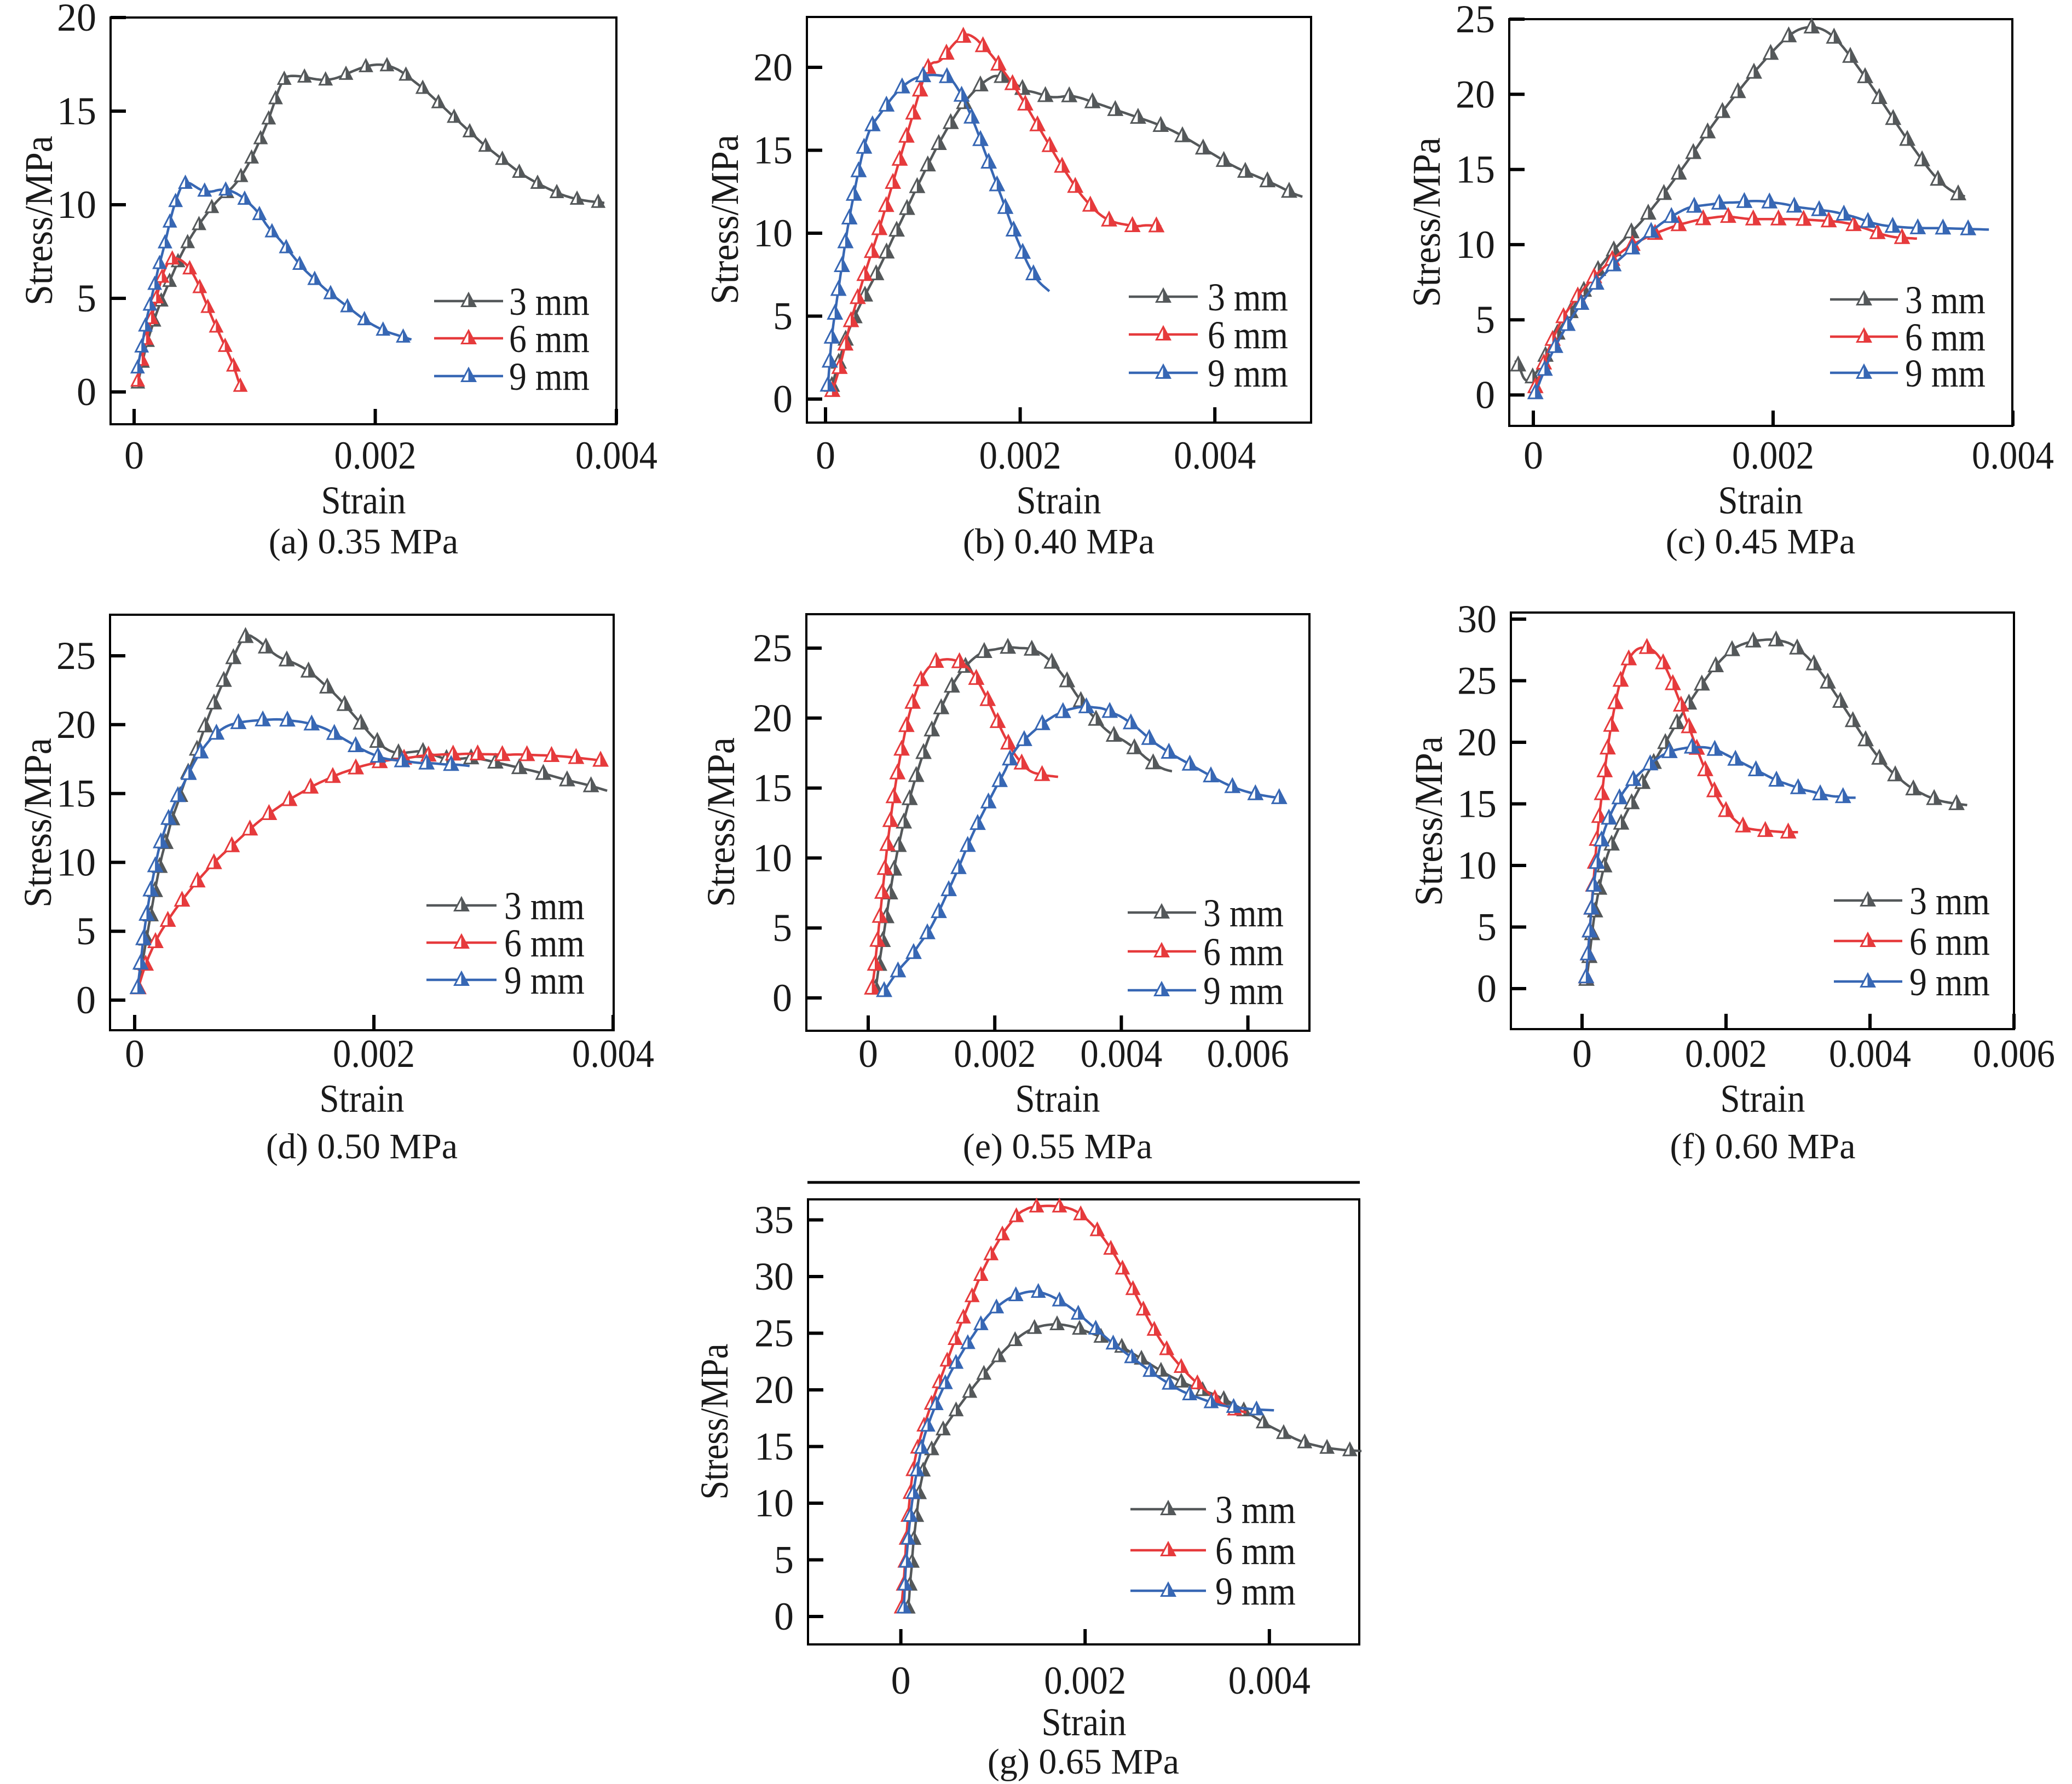  Describe the element at coordinates (774, 1276) in the screenshot. I see `svg-text: 30` at that location.